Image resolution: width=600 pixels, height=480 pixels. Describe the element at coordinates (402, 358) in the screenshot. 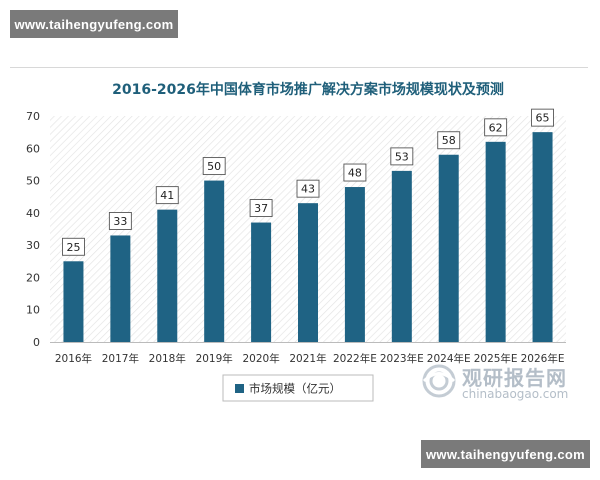

I see `x-tick-label: 2023年E` at that location.